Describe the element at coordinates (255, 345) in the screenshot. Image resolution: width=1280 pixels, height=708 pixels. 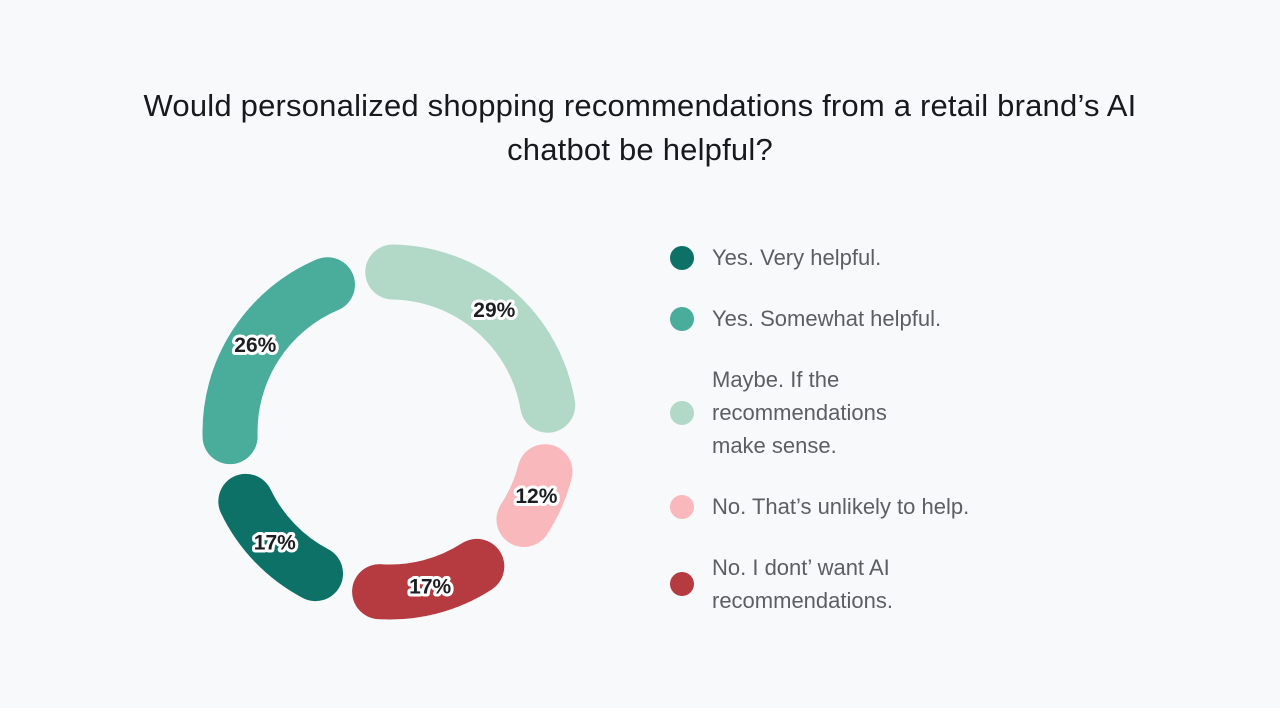
I see `donut-value-label: 26%` at that location.